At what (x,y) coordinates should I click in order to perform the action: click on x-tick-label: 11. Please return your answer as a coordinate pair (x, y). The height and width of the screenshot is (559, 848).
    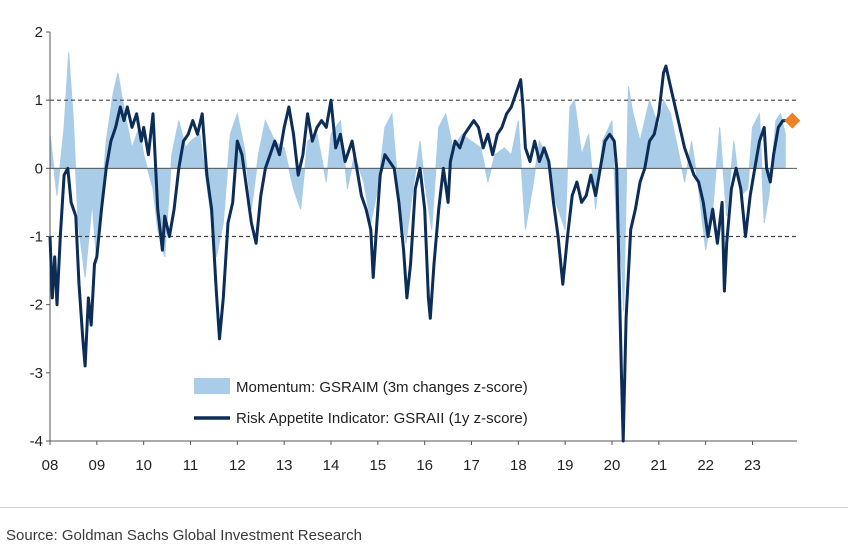
    Looking at the image, I should click on (191, 465).